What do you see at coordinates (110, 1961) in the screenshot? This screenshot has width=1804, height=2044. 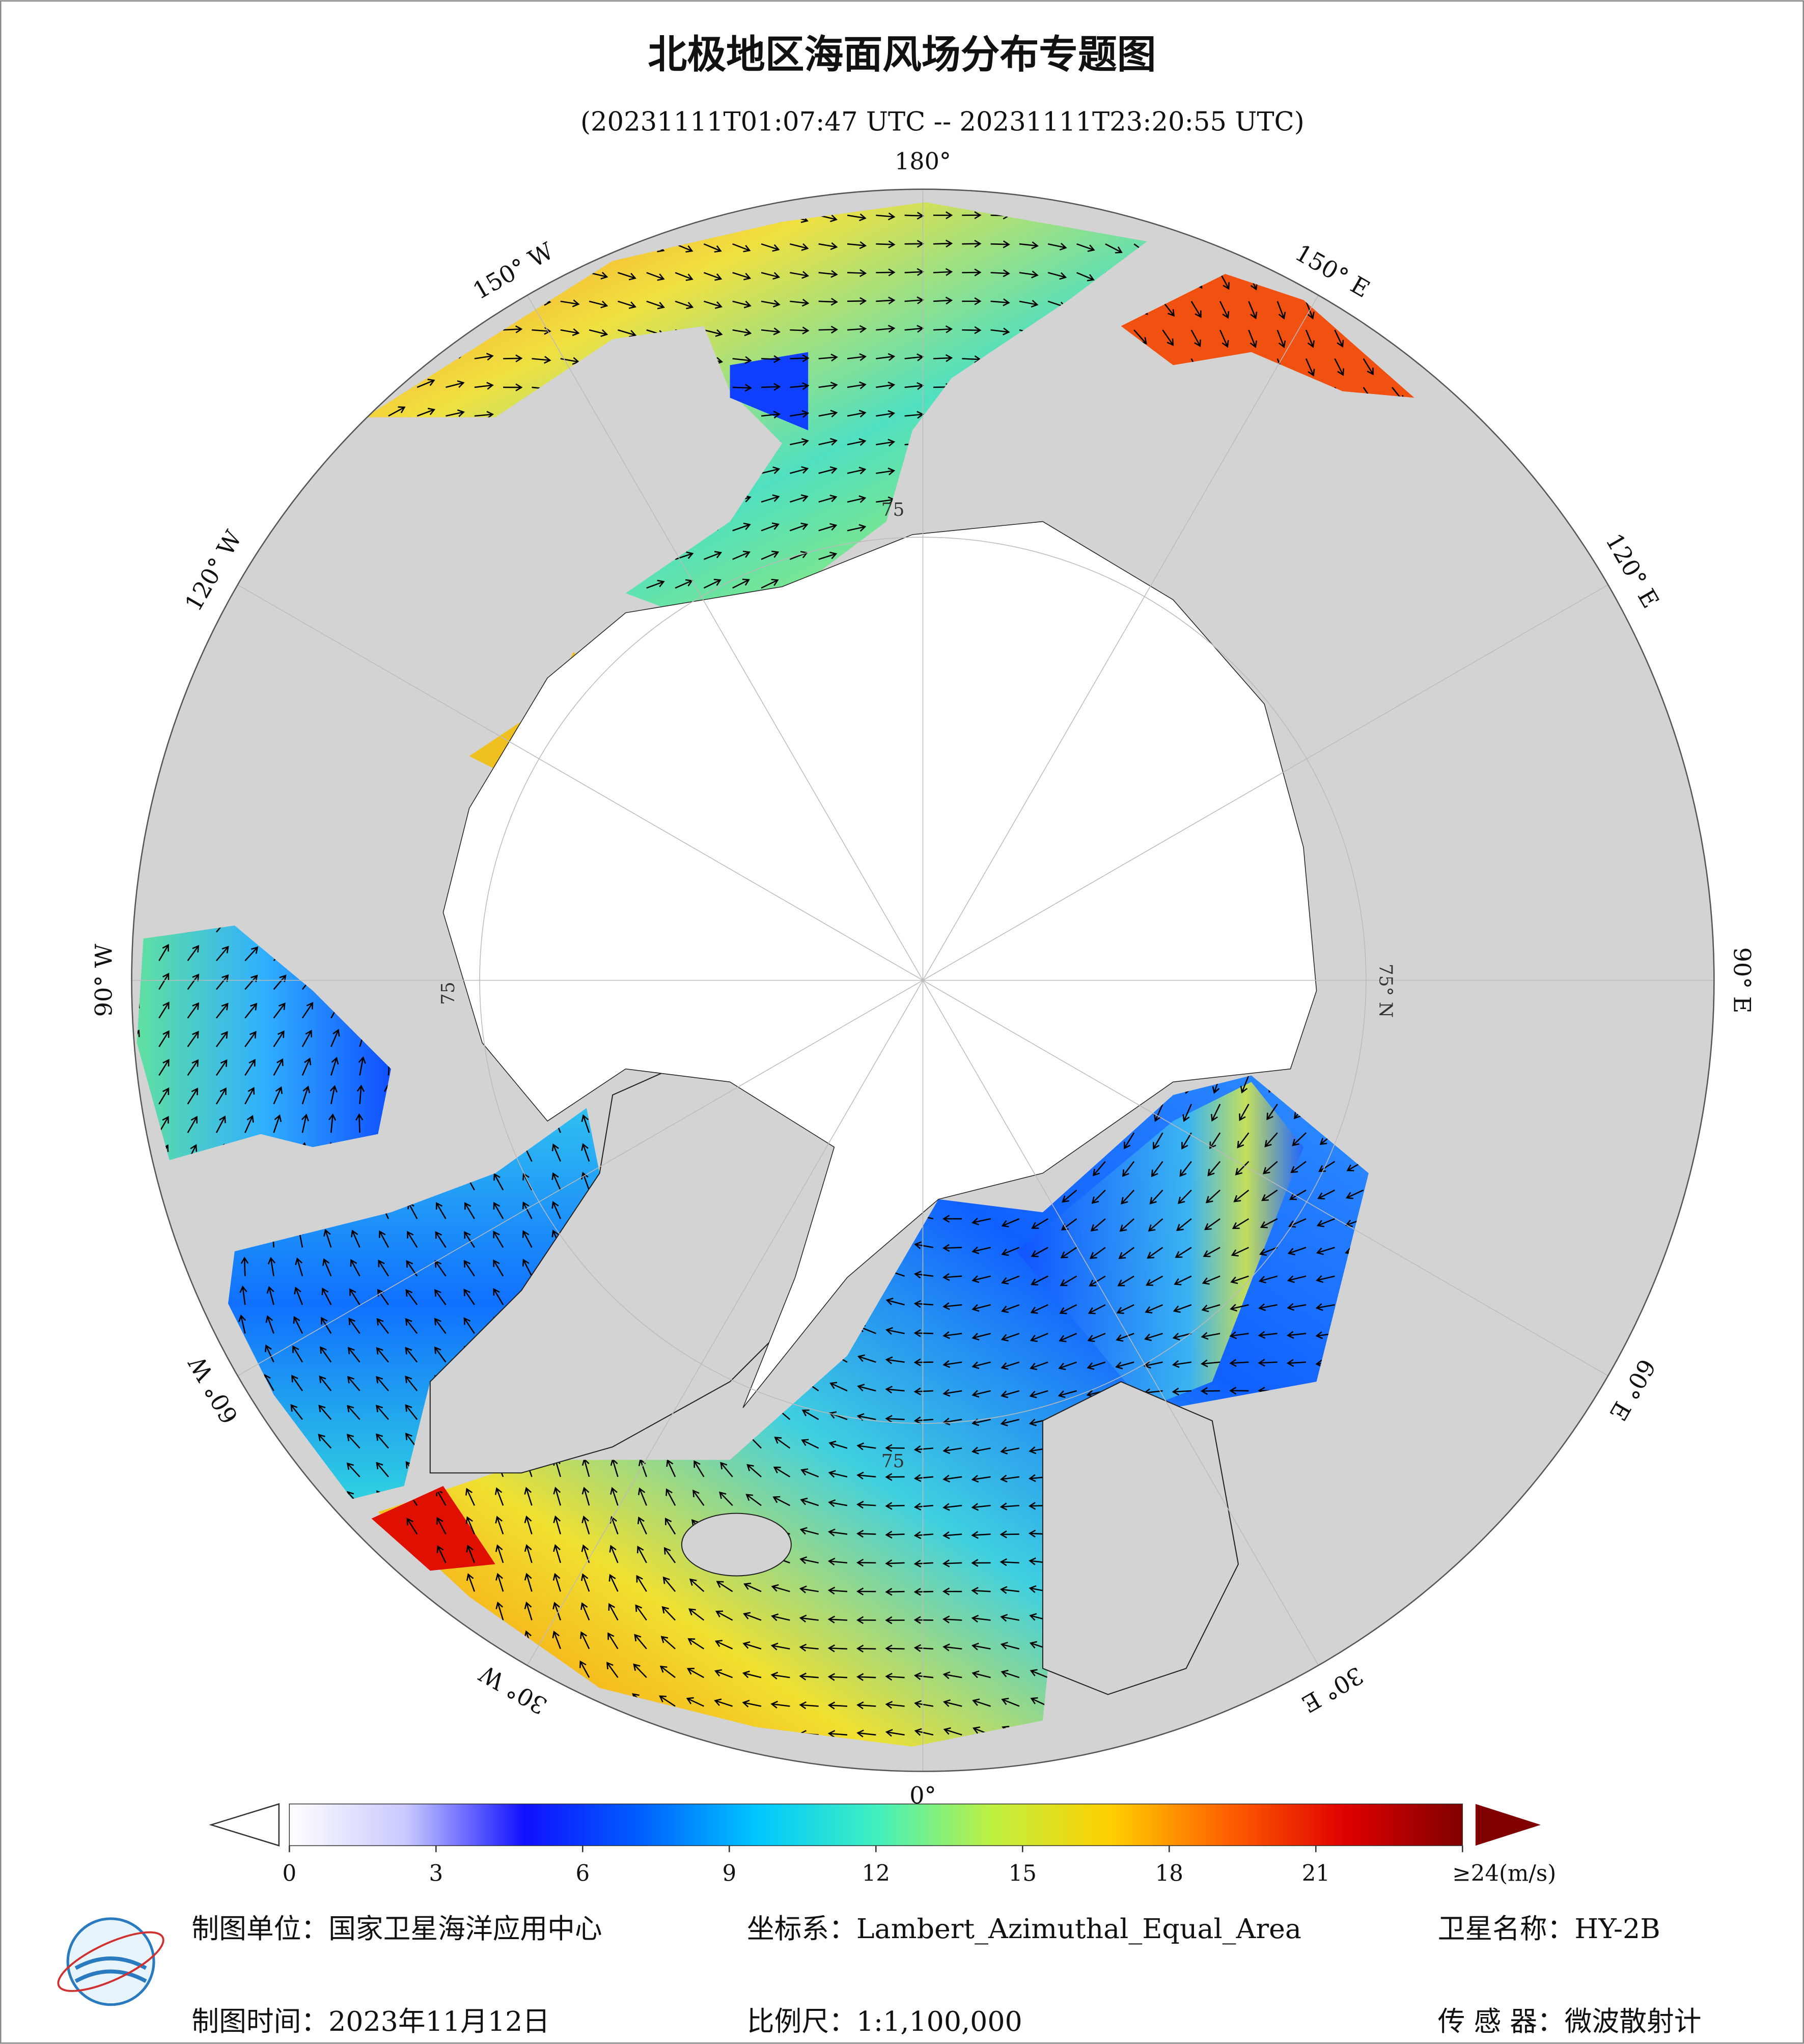 I see `logo` at bounding box center [110, 1961].